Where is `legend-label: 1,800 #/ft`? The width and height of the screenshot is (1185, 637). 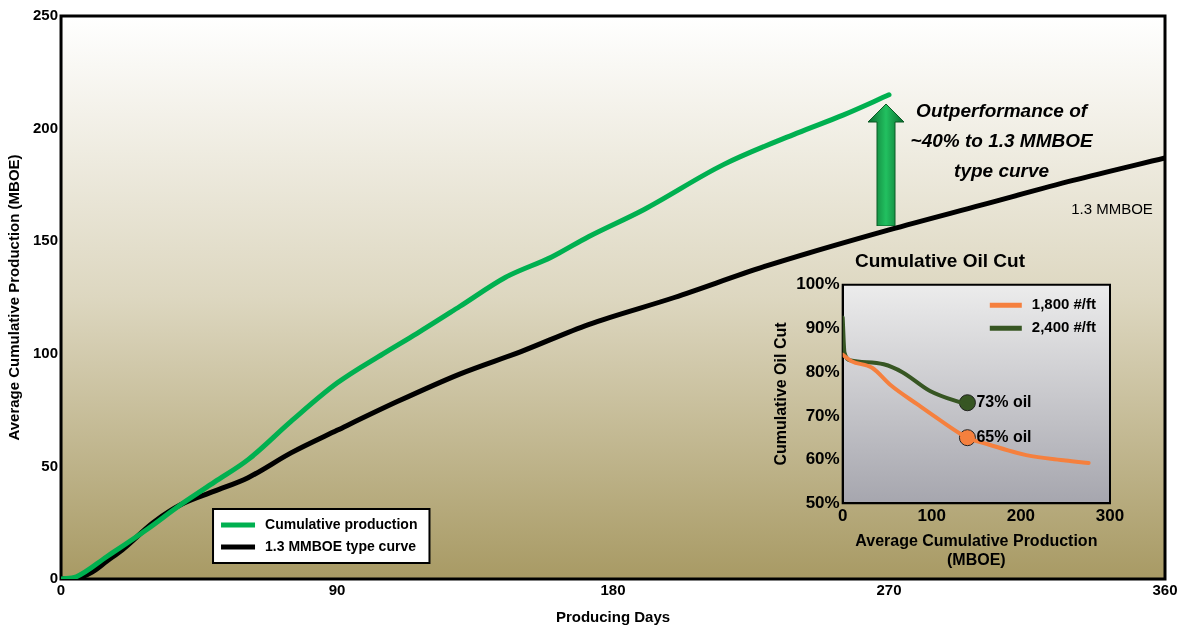 legend-label: 1,800 #/ft is located at coordinates (1064, 304).